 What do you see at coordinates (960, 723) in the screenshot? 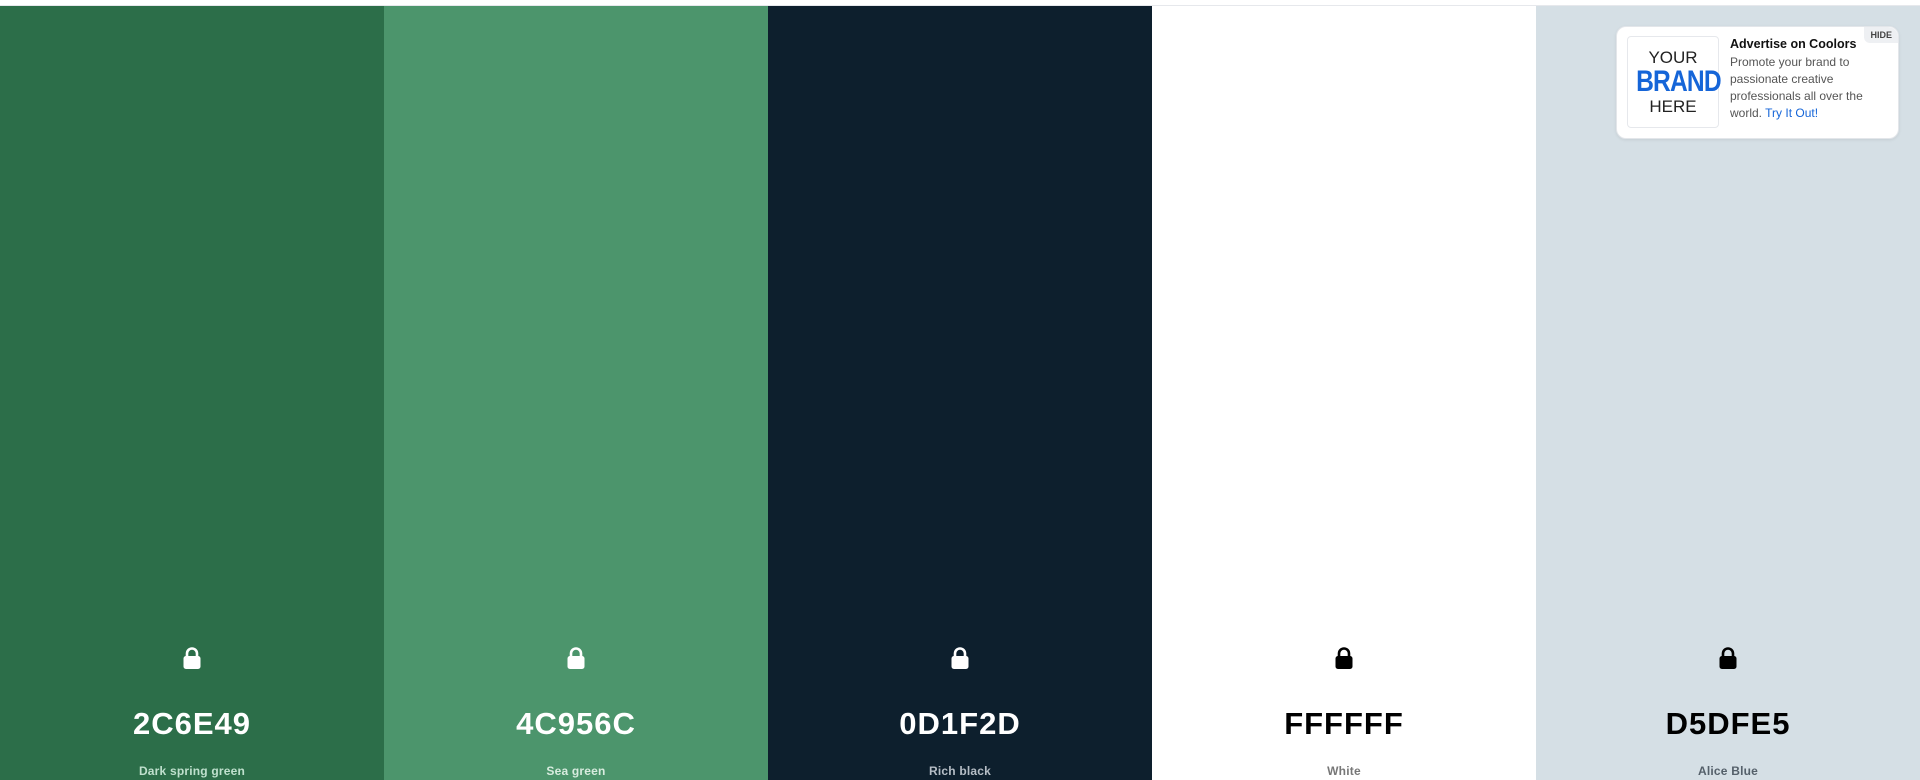
I see `hex-code: 0D1F2D` at bounding box center [960, 723].